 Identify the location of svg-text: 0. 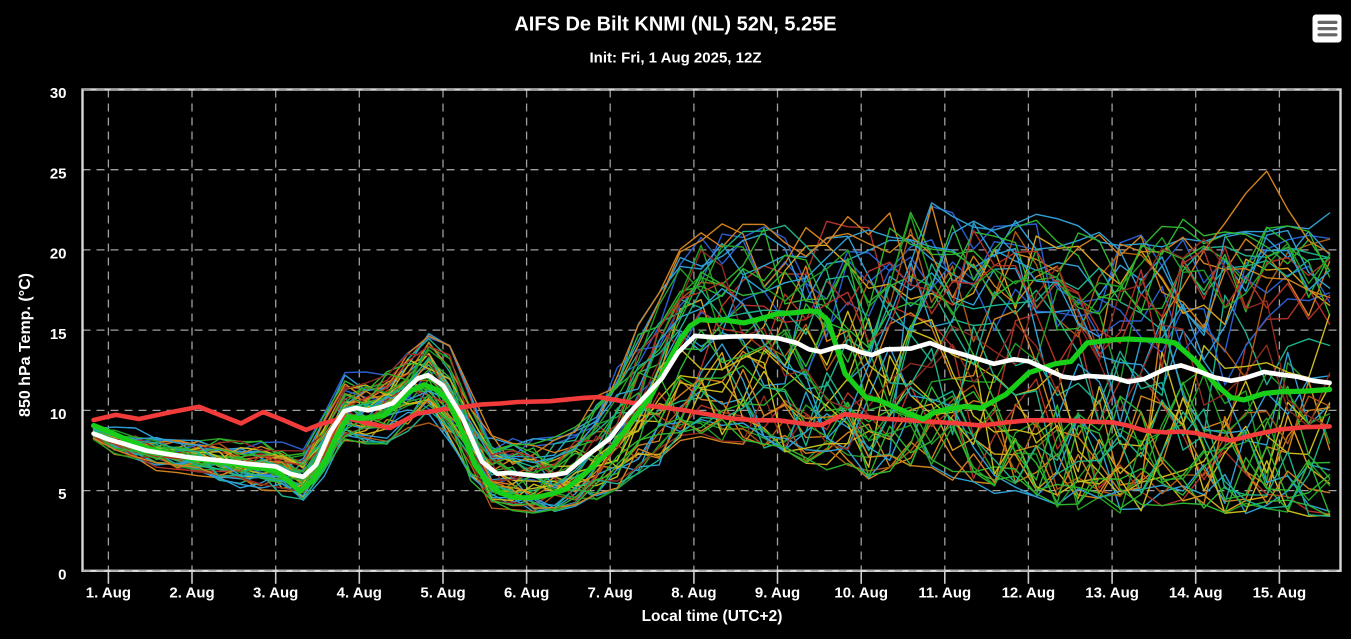
(62, 574).